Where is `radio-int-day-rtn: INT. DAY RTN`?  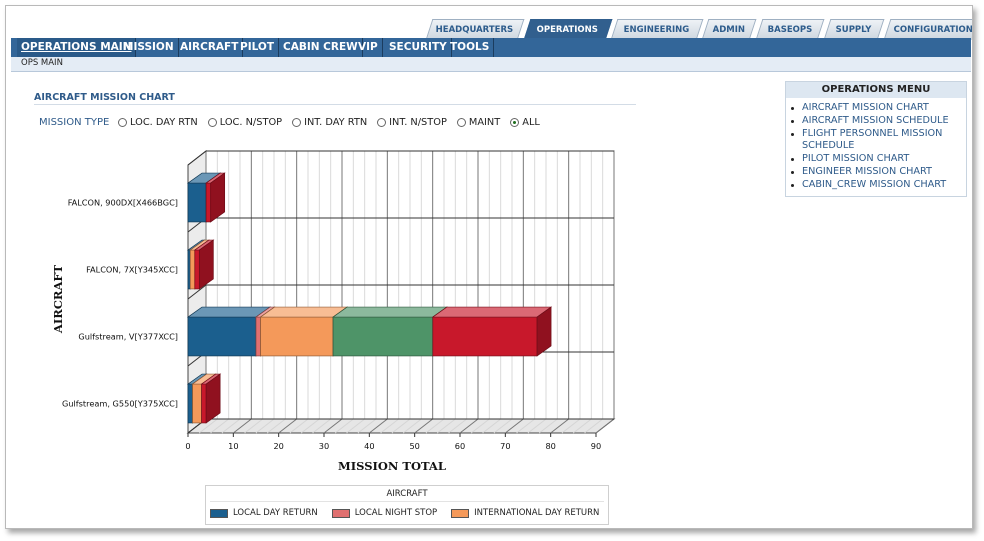 radio-int-day-rtn: INT. DAY RTN is located at coordinates (329, 122).